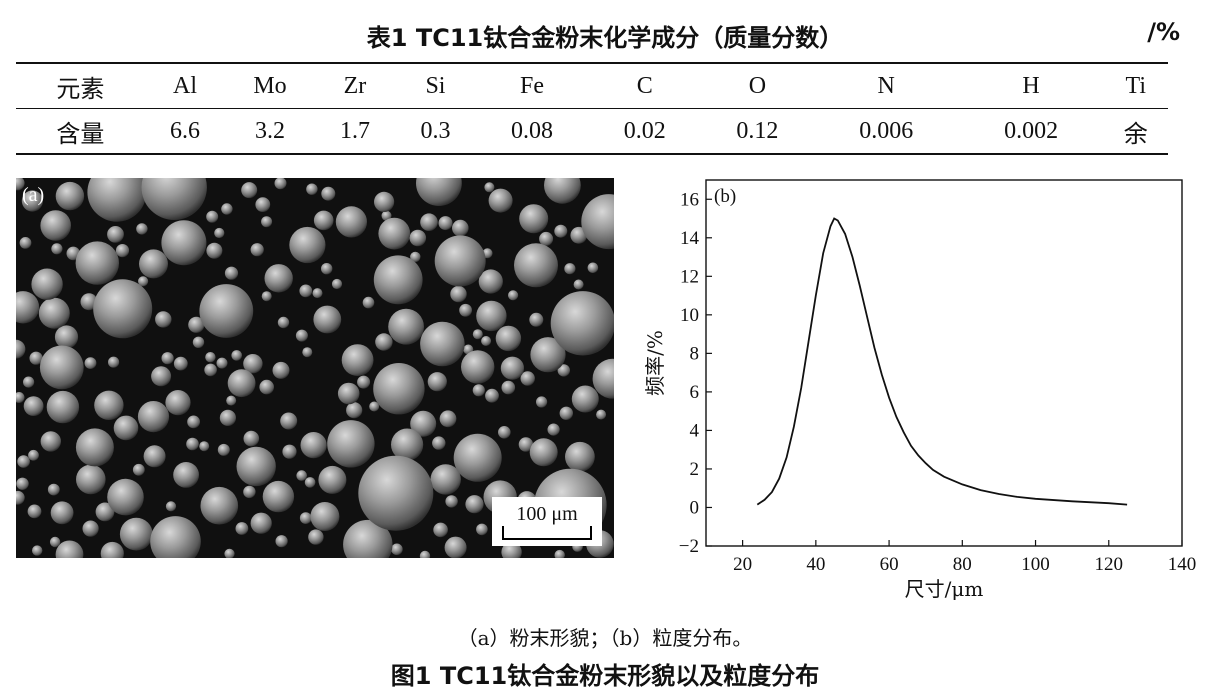  What do you see at coordinates (695, 430) in the screenshot?
I see `y-tick-label: 4` at bounding box center [695, 430].